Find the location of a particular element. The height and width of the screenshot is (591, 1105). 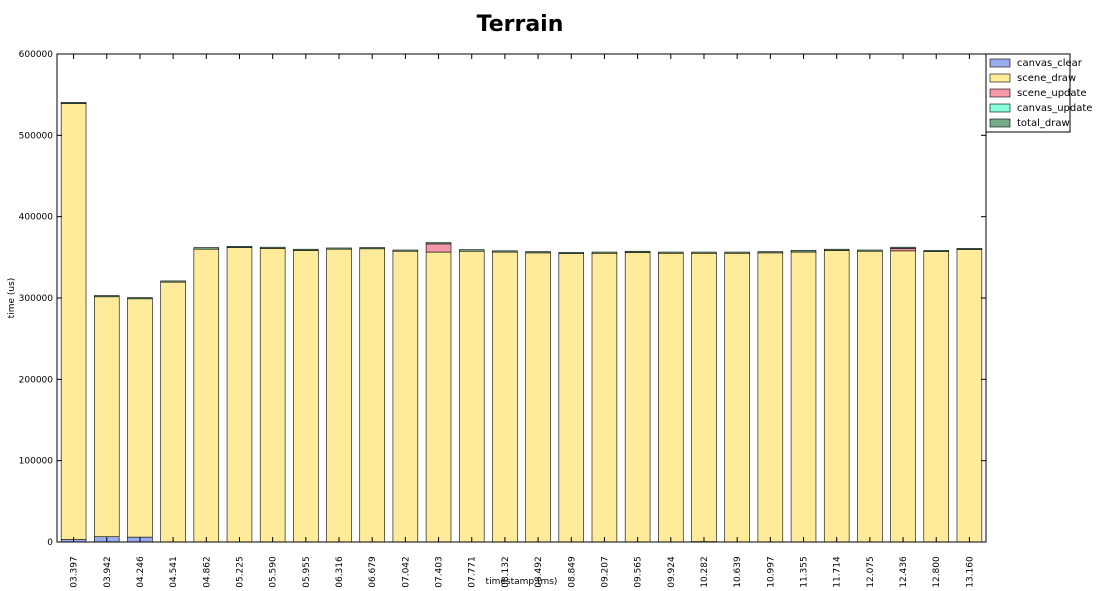

x-tick-label: 08.132 is located at coordinates (506, 572).